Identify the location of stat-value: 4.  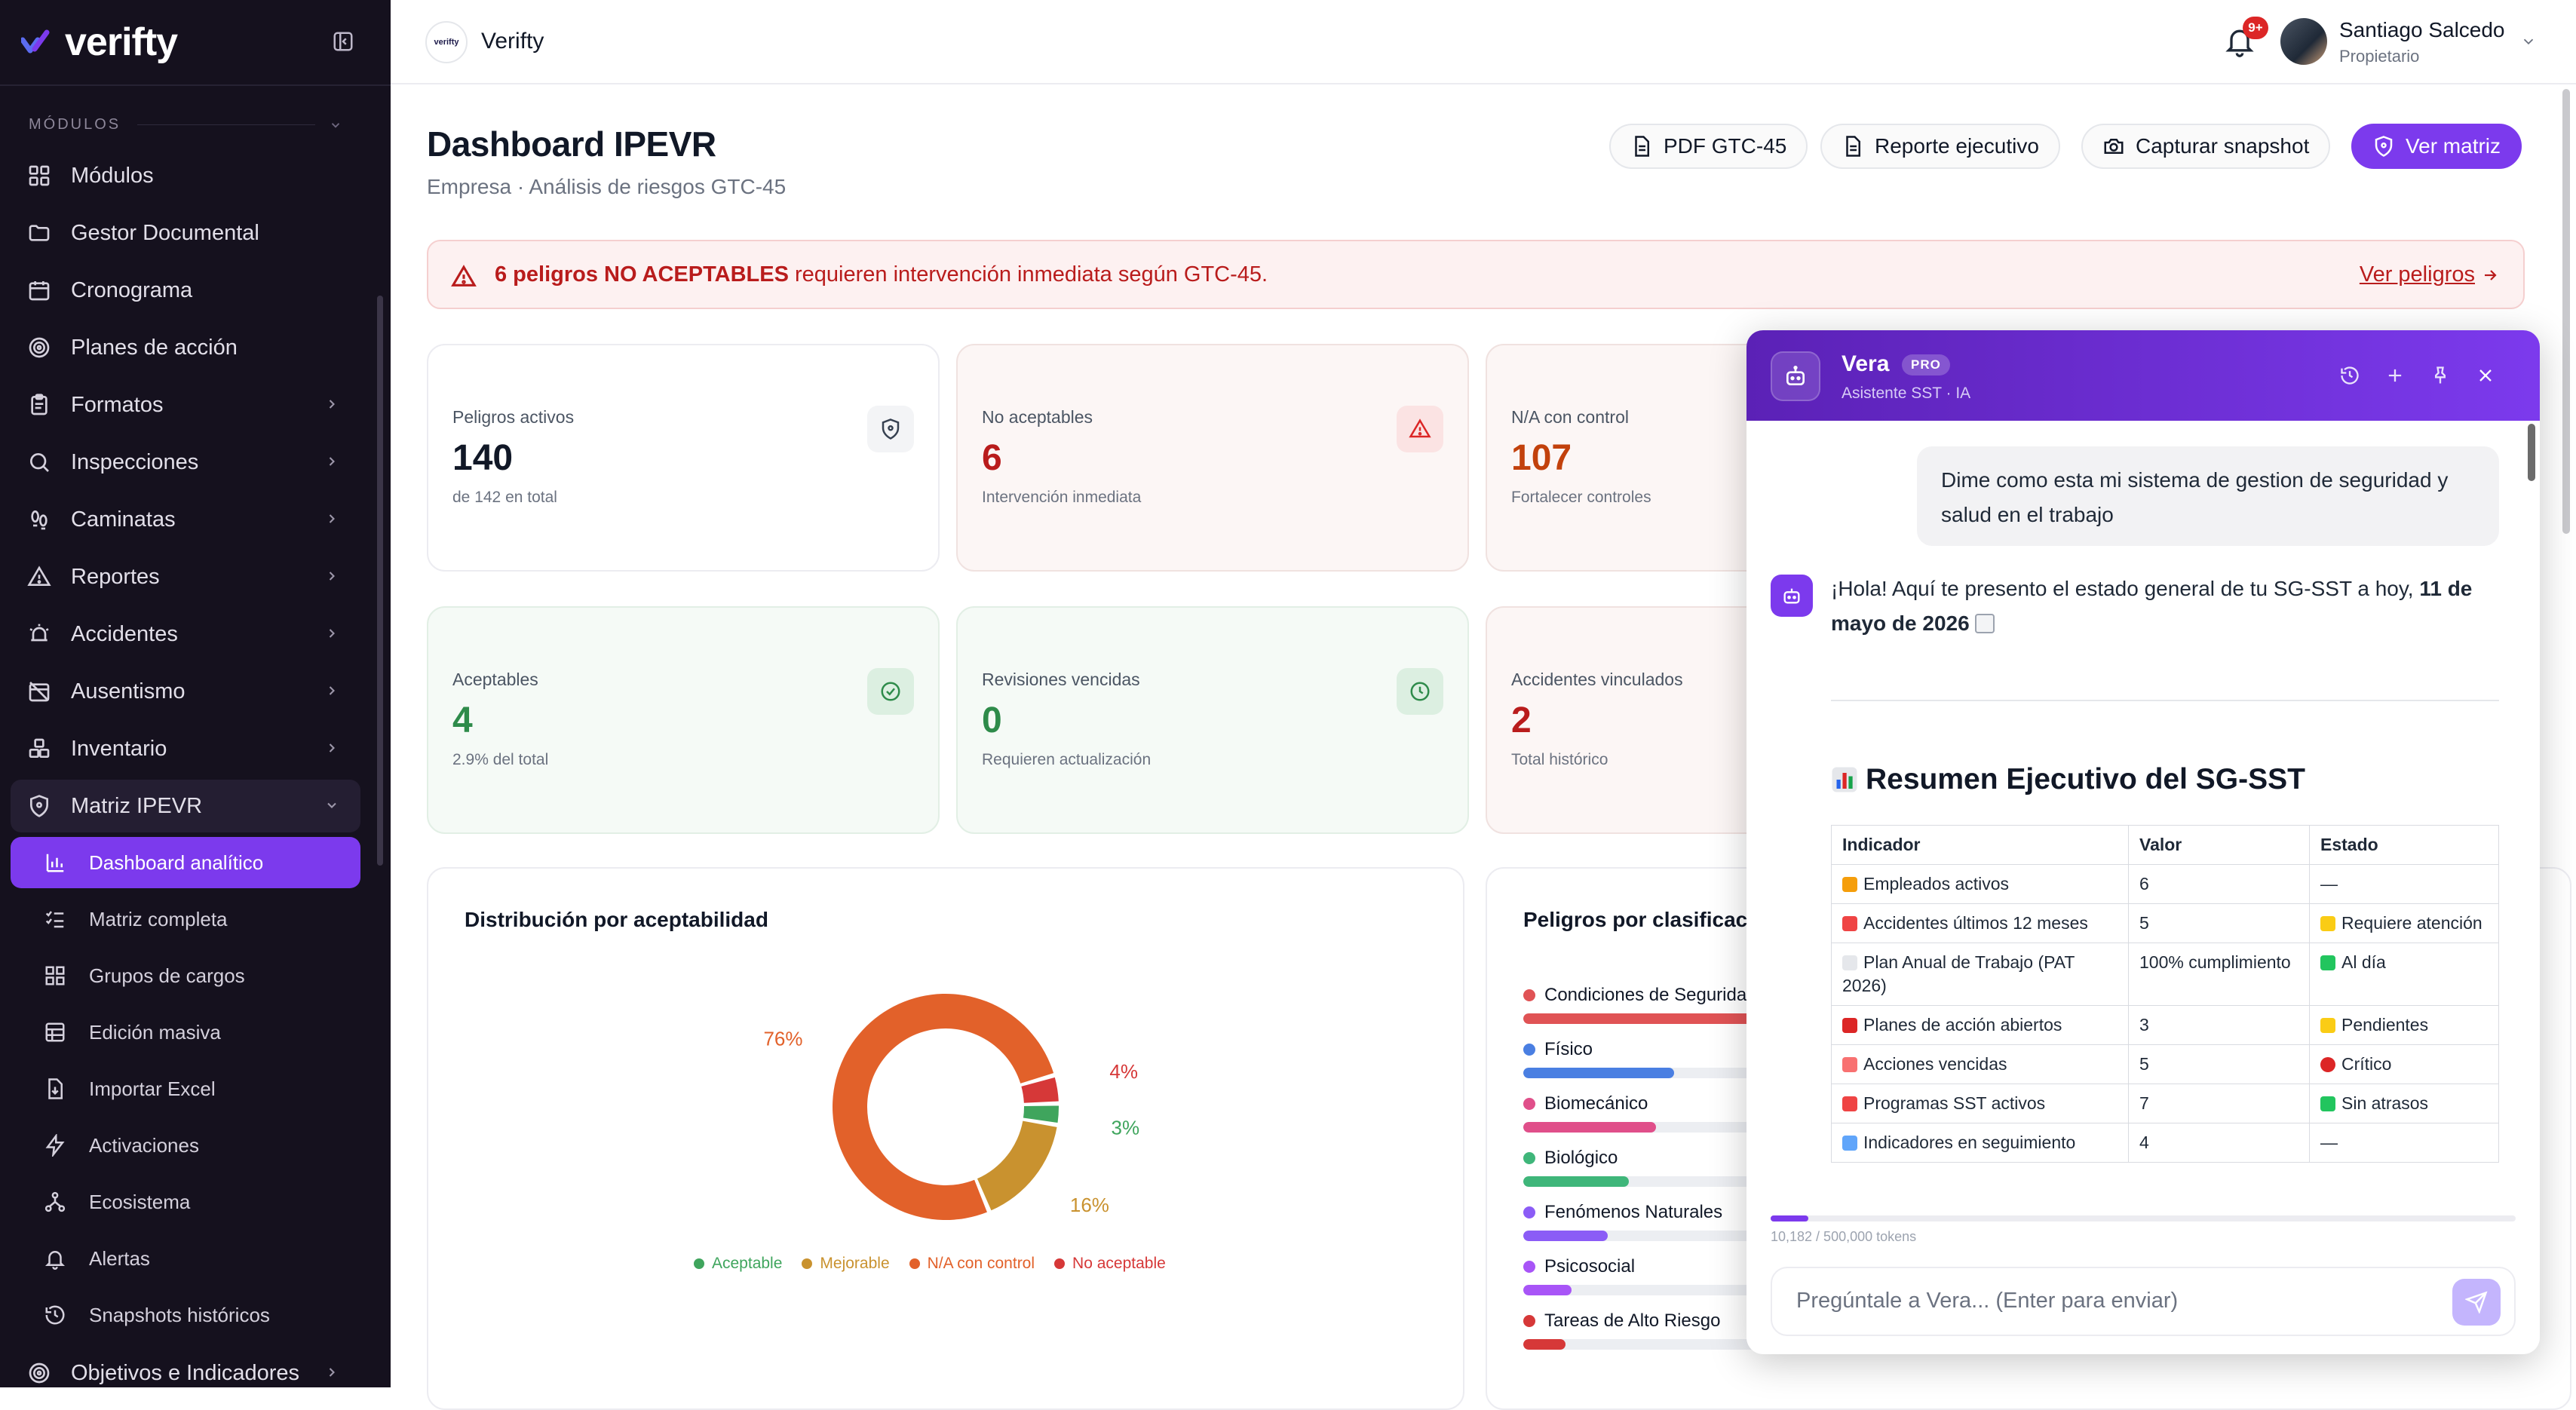
(462, 720).